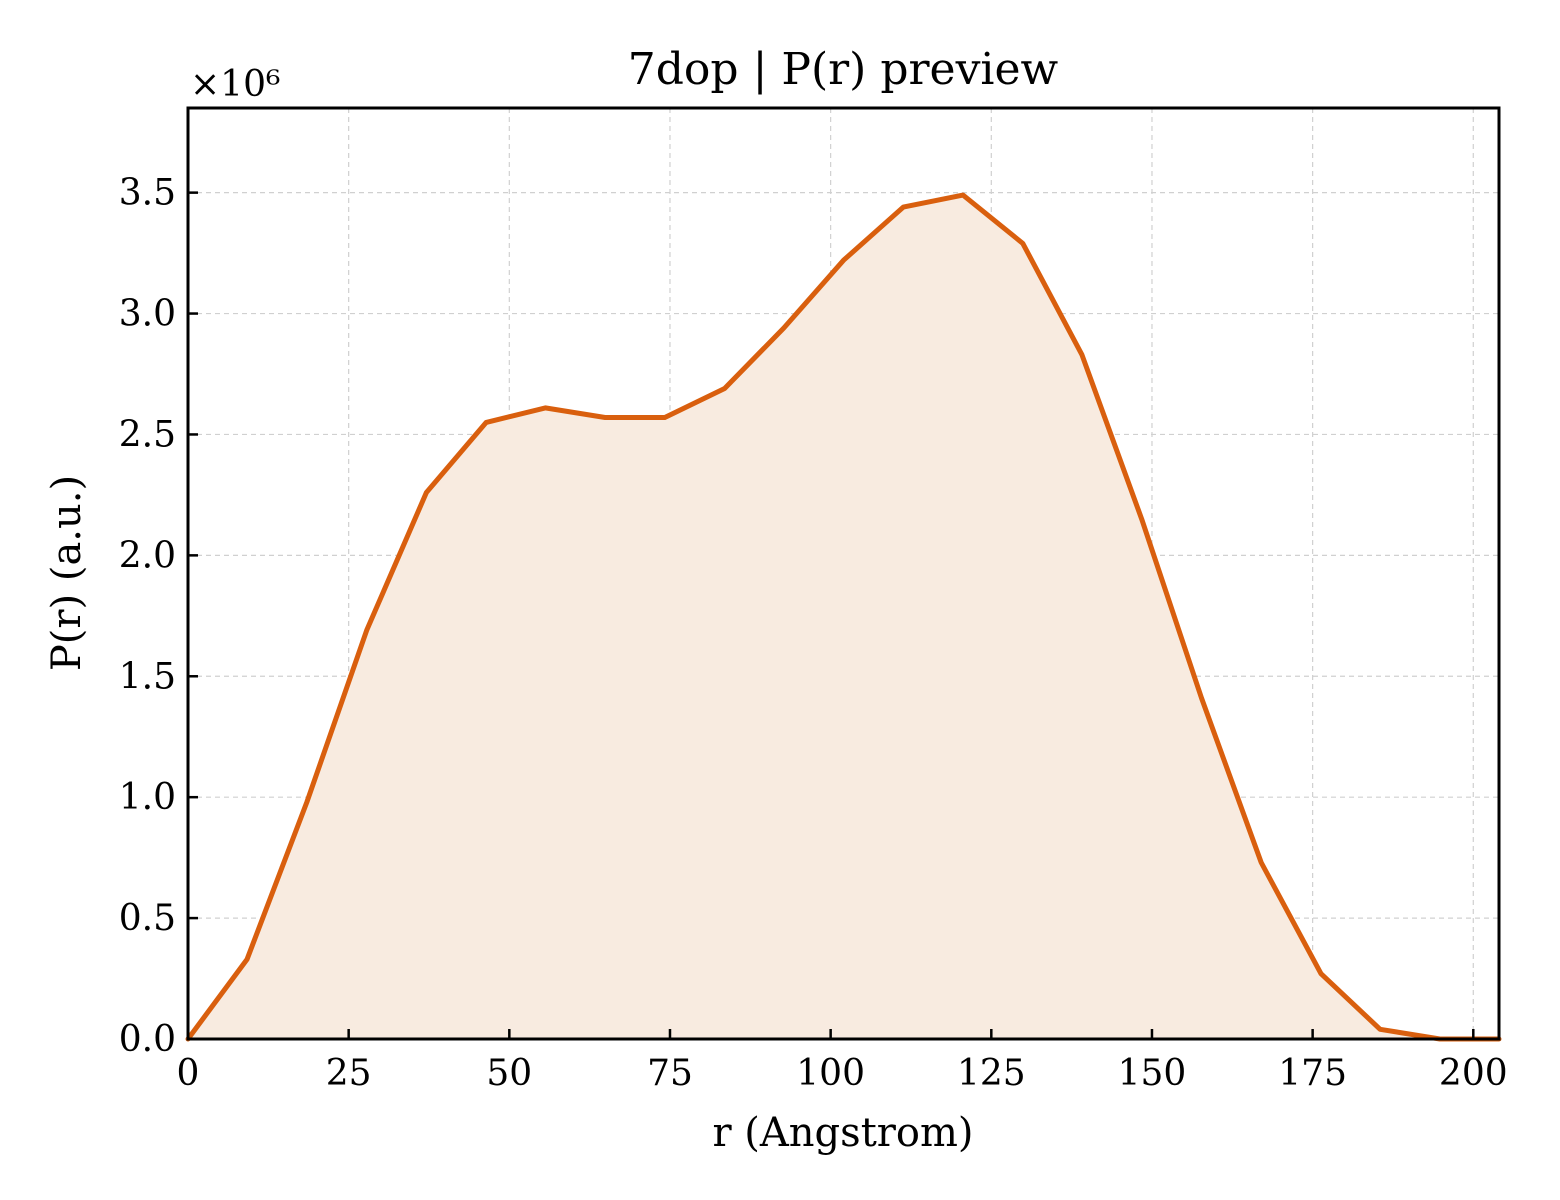  Describe the element at coordinates (842, 1133) in the screenshot. I see `x-axis-label: r (Angstrom)` at that location.